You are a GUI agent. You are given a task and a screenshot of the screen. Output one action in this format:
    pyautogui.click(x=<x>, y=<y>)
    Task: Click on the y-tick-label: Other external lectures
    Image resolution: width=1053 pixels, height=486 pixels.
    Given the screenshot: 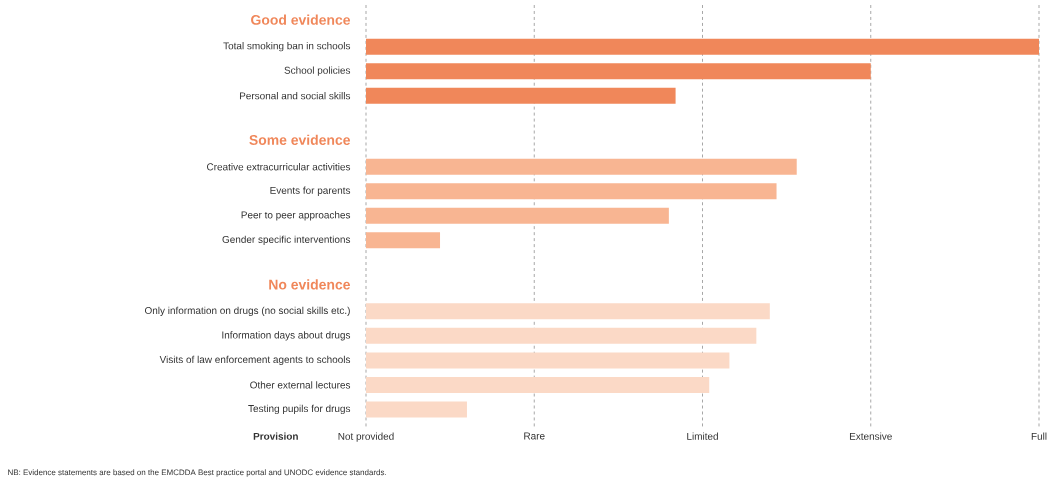 What is the action you would take?
    pyautogui.click(x=300, y=385)
    